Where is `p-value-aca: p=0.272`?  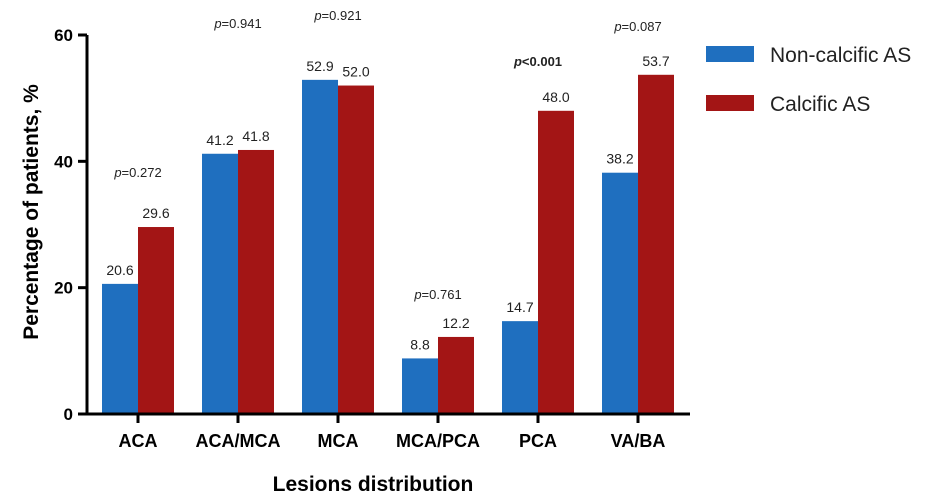 p-value-aca: p=0.272 is located at coordinates (137, 172).